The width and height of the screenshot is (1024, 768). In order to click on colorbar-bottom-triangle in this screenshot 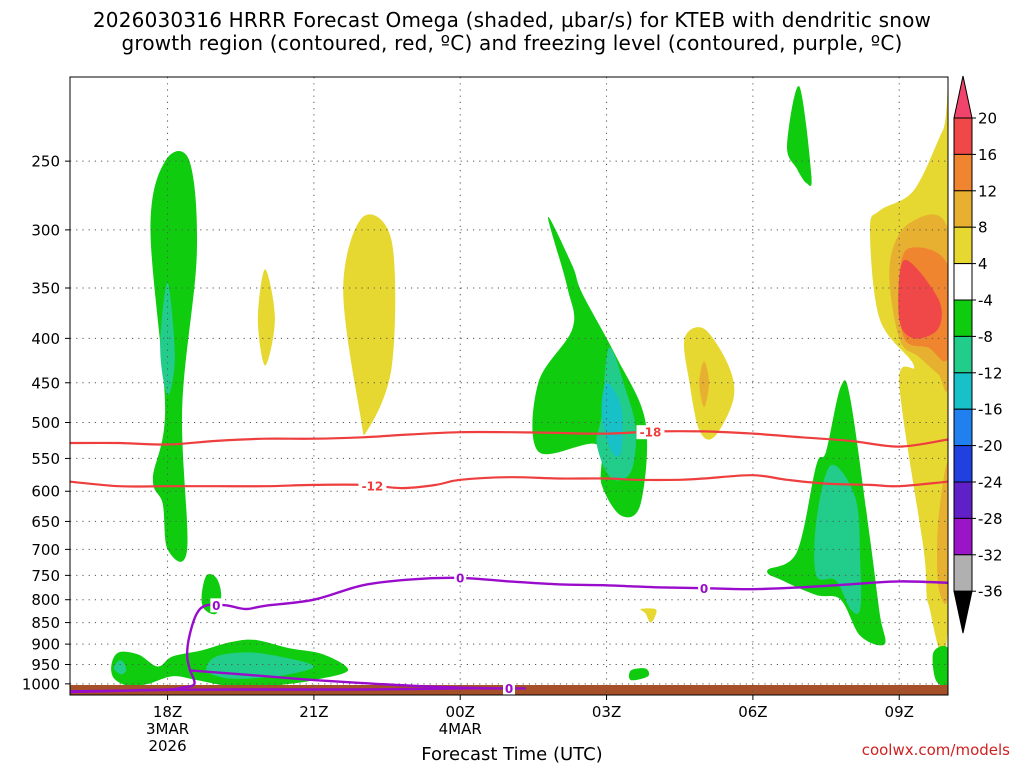, I will do `click(963, 612)`.